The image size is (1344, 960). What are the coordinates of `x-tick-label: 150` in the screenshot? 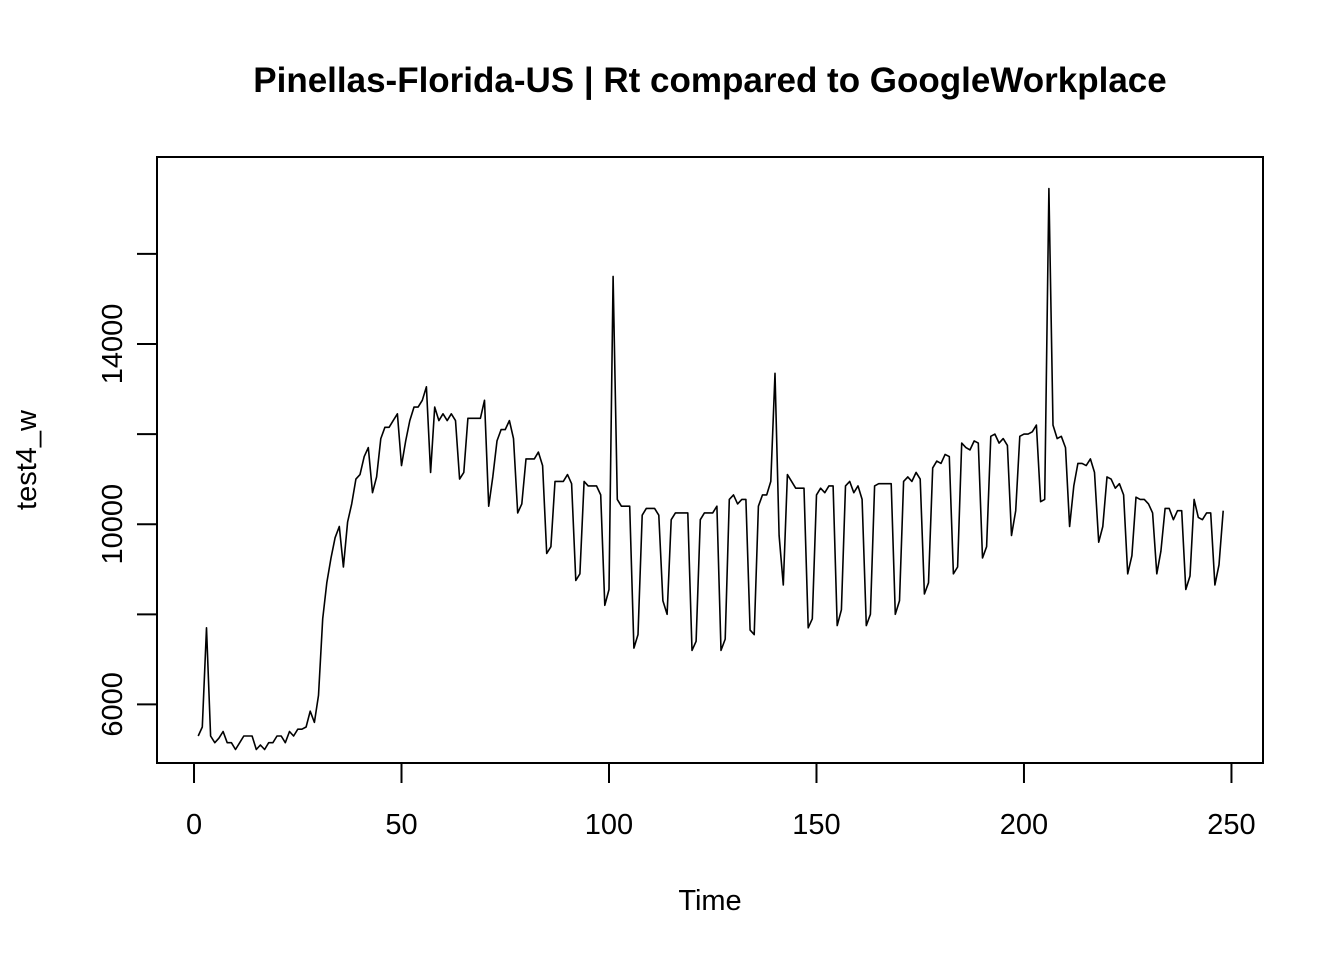 It's located at (816, 825).